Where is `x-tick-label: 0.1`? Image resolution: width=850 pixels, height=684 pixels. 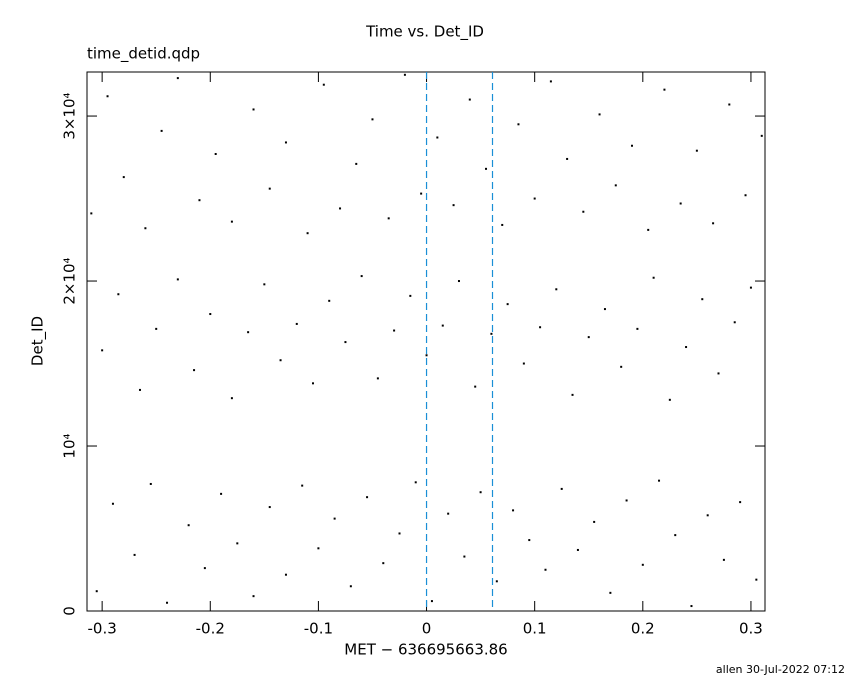 x-tick-label: 0.1 is located at coordinates (535, 629).